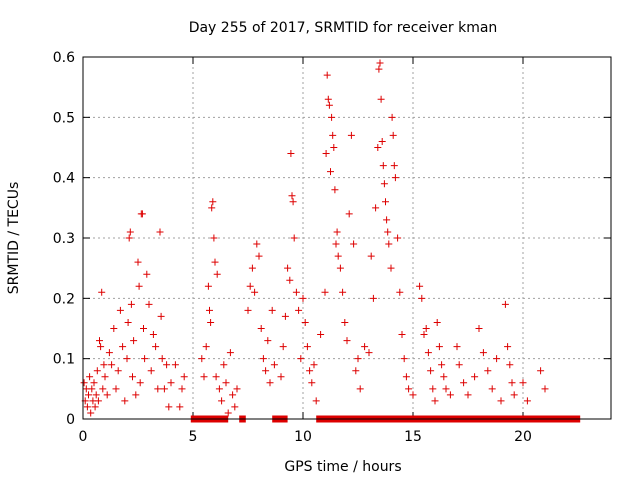 This screenshot has width=640, height=480. What do you see at coordinates (64, 179) in the screenshot?
I see `y-tick-label: 0.4` at bounding box center [64, 179].